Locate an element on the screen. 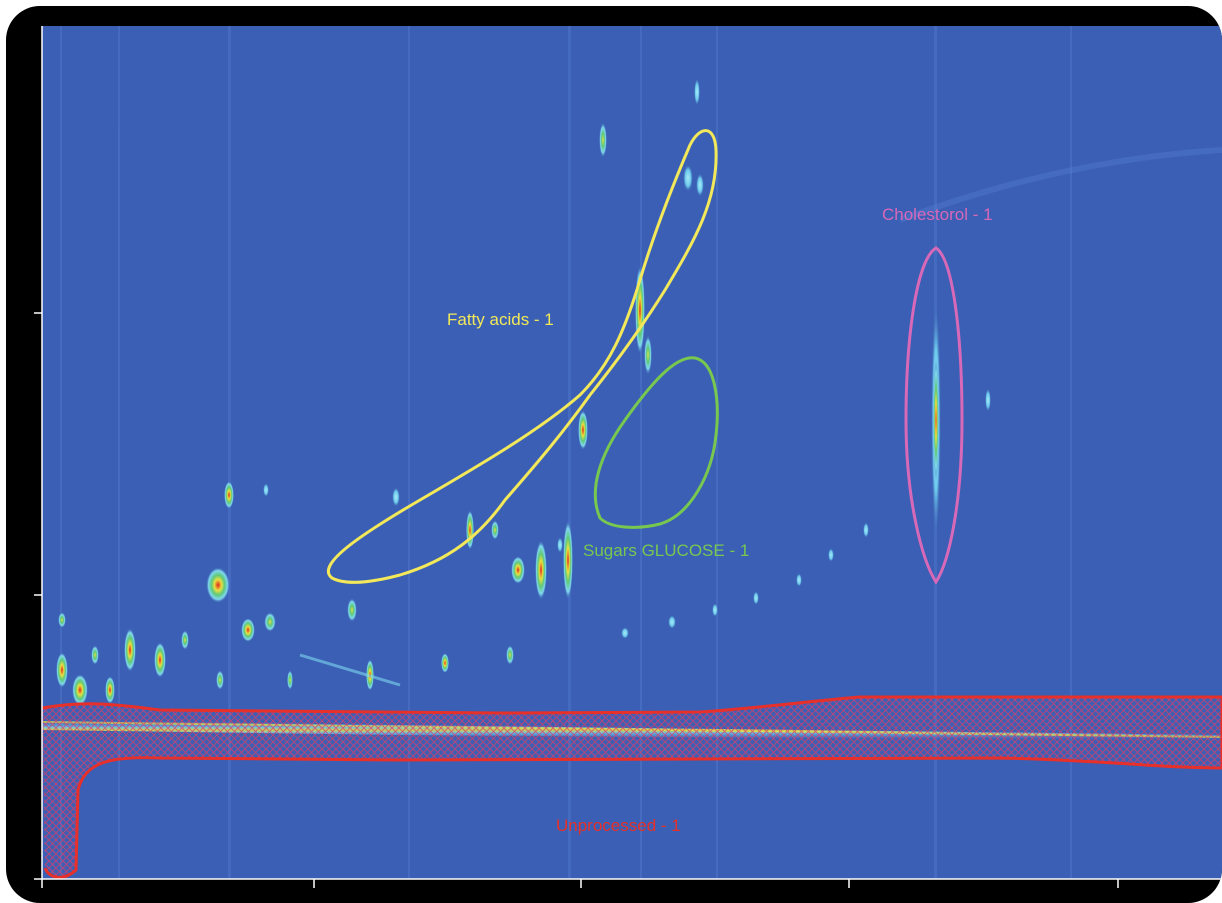 Image resolution: width=1222 pixels, height=903 pixels. label-unprocessed: Unprocessed - 1 is located at coordinates (618, 825).